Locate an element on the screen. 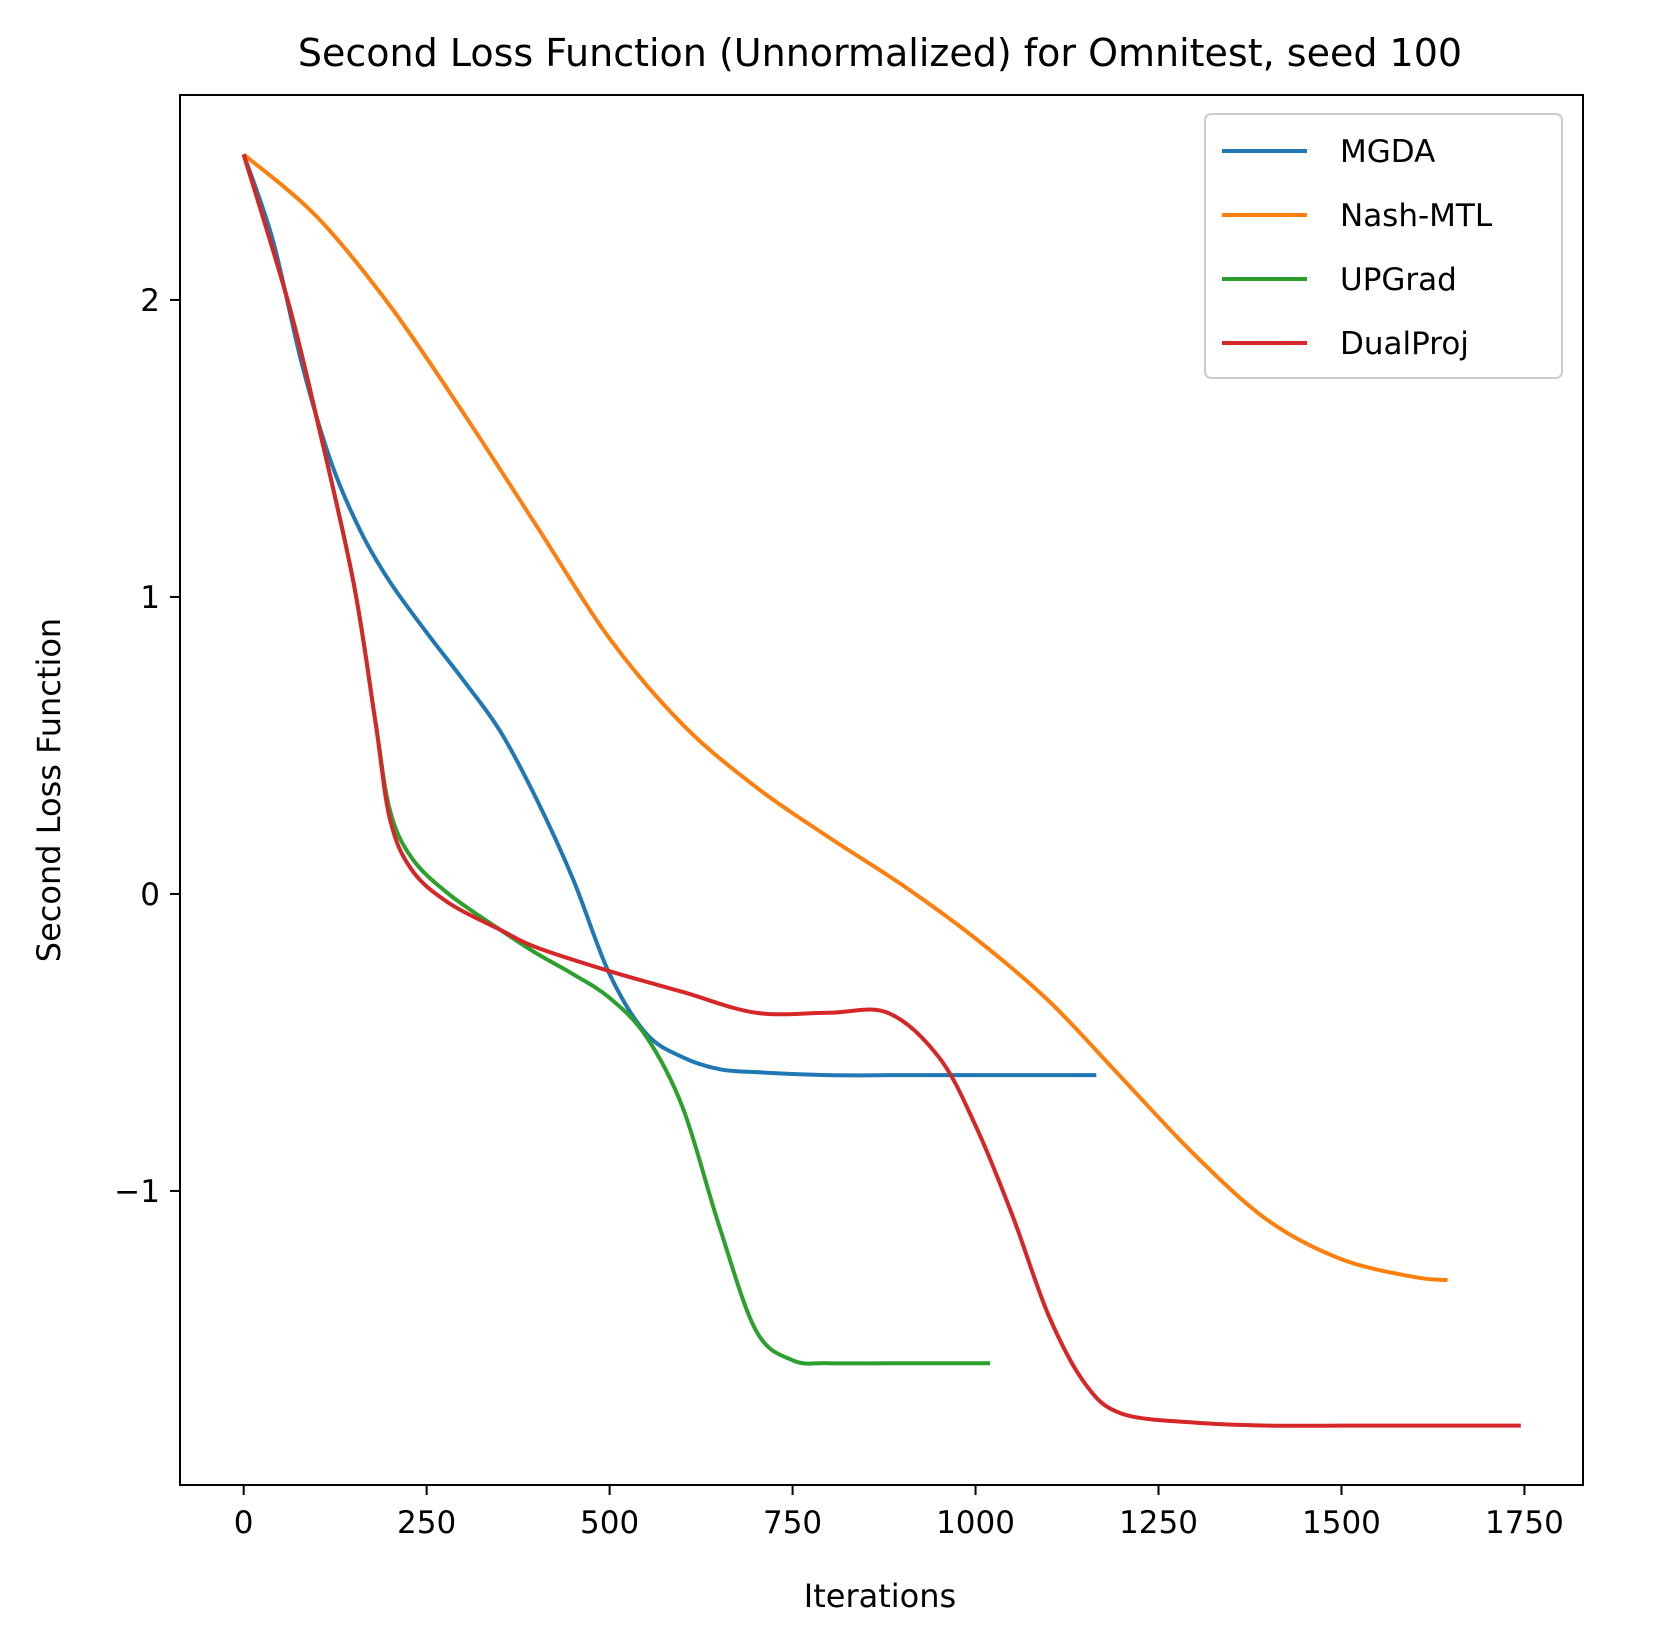 This screenshot has width=1672, height=1638. x-tick-label: 1500 is located at coordinates (1341, 1523).